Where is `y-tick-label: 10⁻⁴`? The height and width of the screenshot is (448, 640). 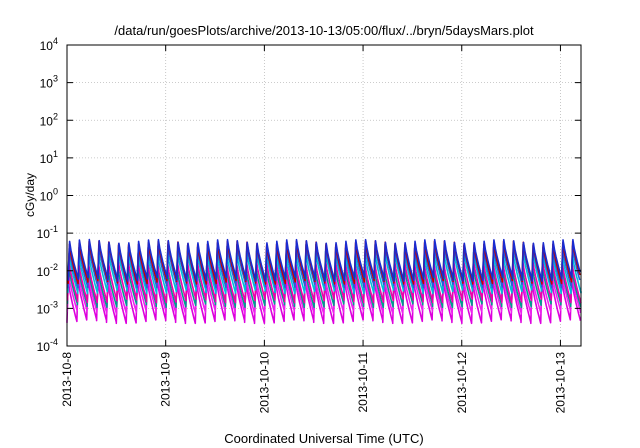 y-tick-label: 10⁻⁴ is located at coordinates (47, 345).